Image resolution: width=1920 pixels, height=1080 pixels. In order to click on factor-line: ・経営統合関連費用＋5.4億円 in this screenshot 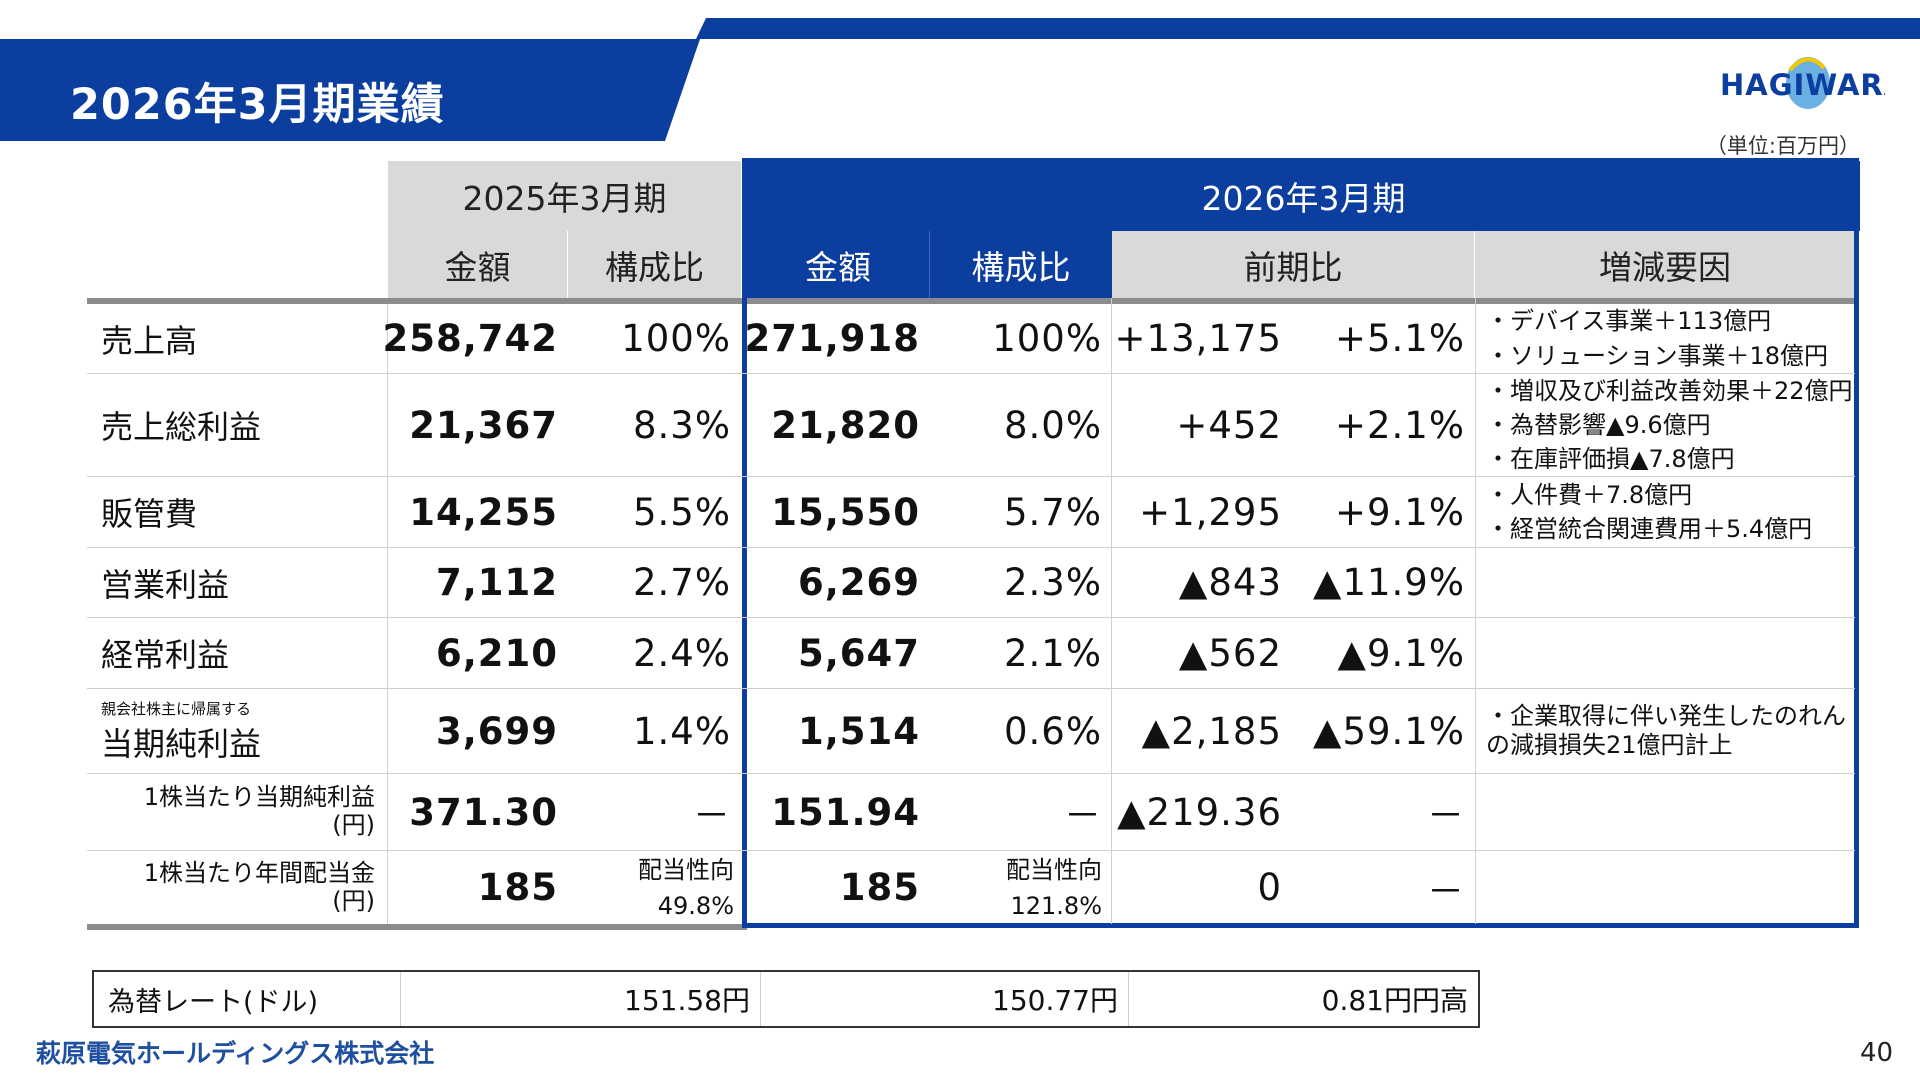, I will do `click(1649, 529)`.